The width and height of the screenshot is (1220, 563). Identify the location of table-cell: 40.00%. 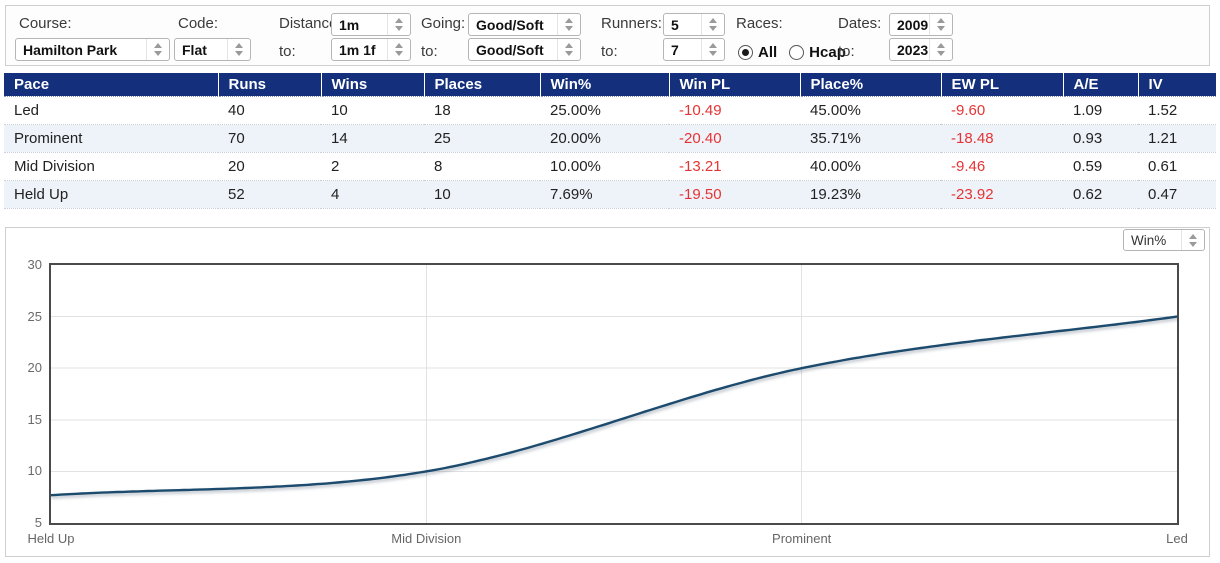
(870, 166).